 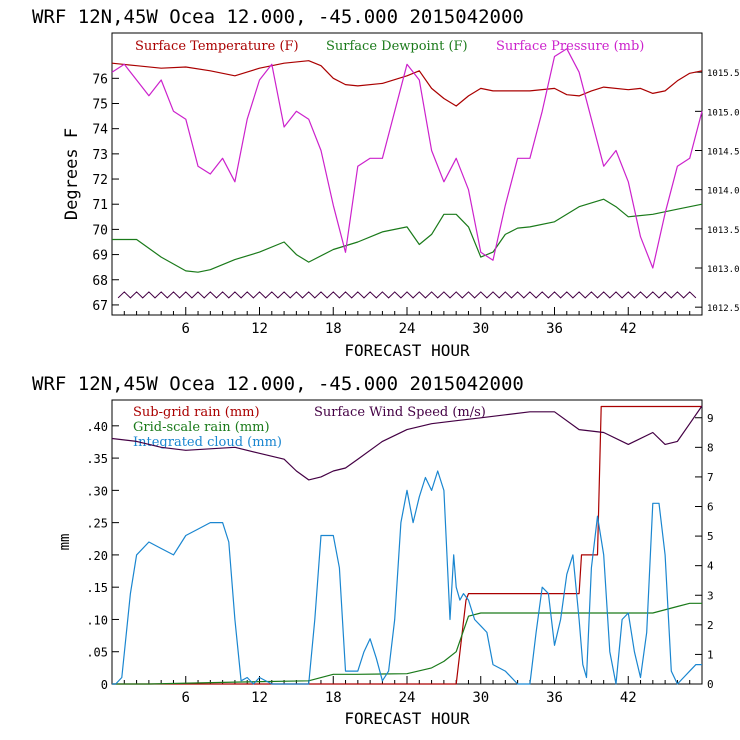 I want to click on y-tick-label: .30, so click(x=97, y=491).